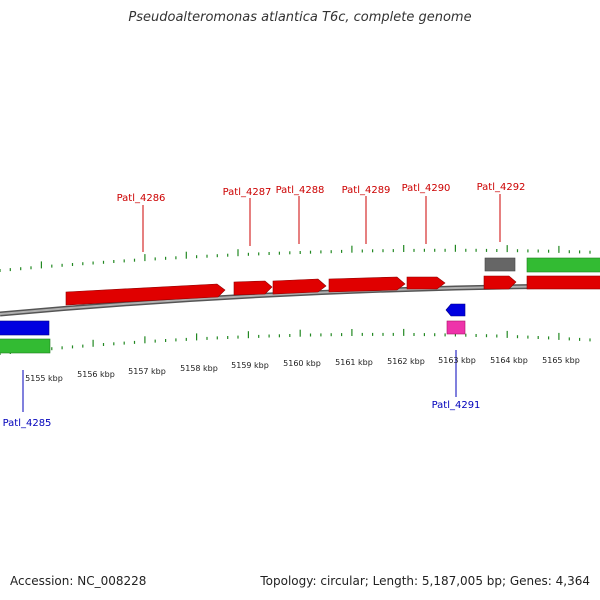  Describe the element at coordinates (141, 198) in the screenshot. I see `gene-label-Patl_4286: Patl_4286` at that location.